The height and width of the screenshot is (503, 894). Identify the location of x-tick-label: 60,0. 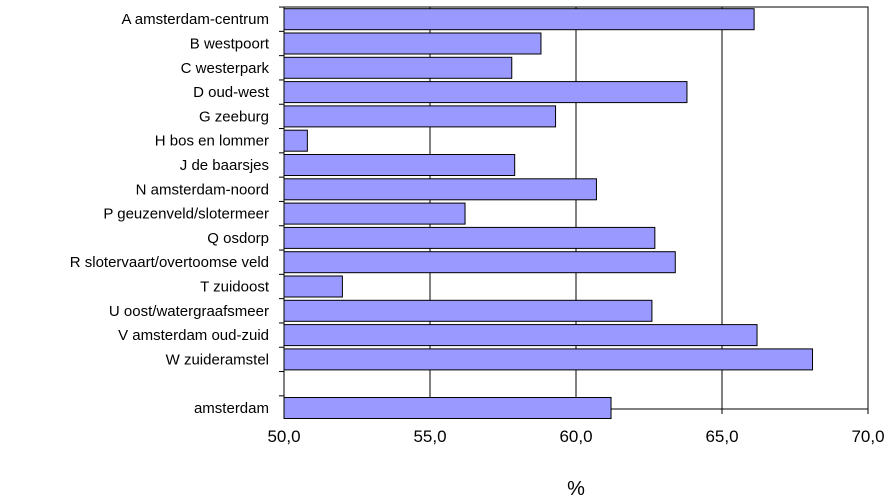
(575, 436).